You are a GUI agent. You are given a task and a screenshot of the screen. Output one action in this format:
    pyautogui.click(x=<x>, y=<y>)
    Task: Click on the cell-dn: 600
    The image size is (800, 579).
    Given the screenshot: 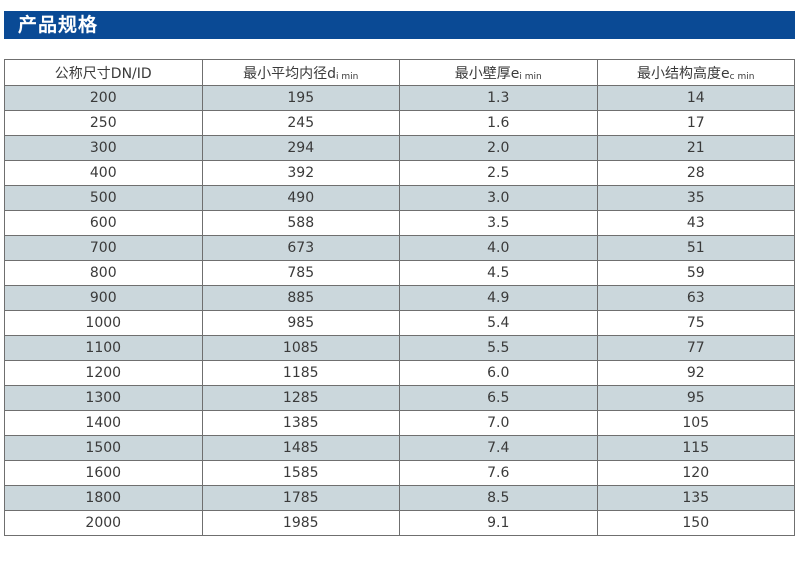 What is the action you would take?
    pyautogui.click(x=103, y=223)
    